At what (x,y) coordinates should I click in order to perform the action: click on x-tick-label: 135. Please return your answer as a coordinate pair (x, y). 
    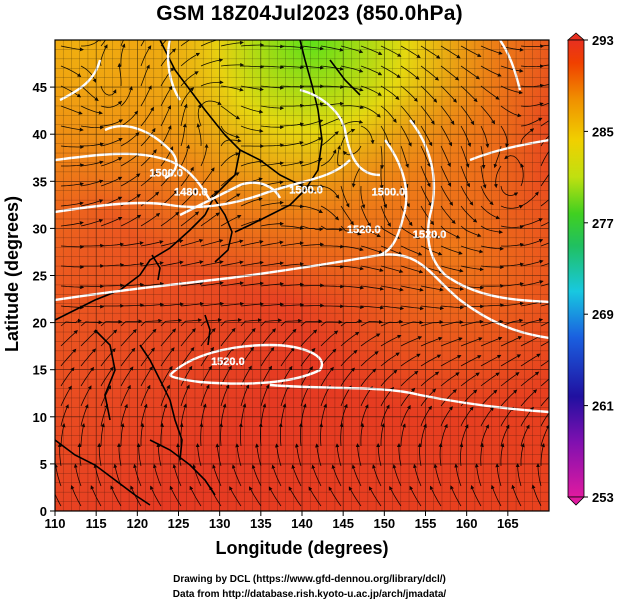
    Looking at the image, I should click on (261, 523).